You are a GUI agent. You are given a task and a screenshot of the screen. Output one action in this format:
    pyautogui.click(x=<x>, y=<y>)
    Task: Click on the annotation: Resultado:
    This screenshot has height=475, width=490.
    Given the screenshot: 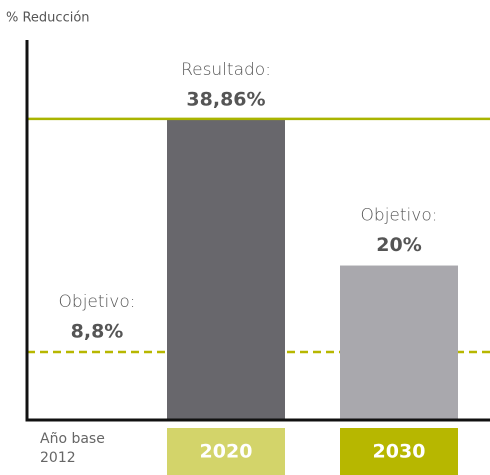 What is the action you would take?
    pyautogui.click(x=226, y=70)
    